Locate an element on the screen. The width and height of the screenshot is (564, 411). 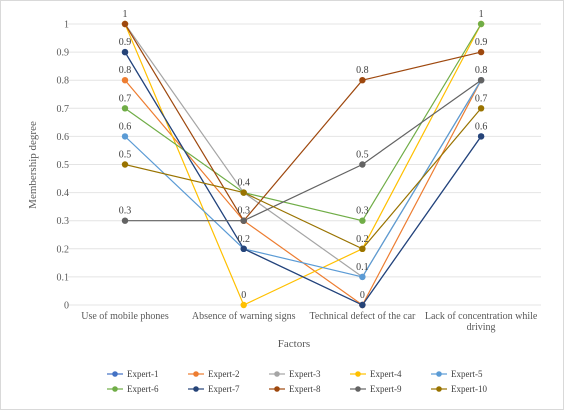
legend-item: Expert-3 is located at coordinates (295, 374).